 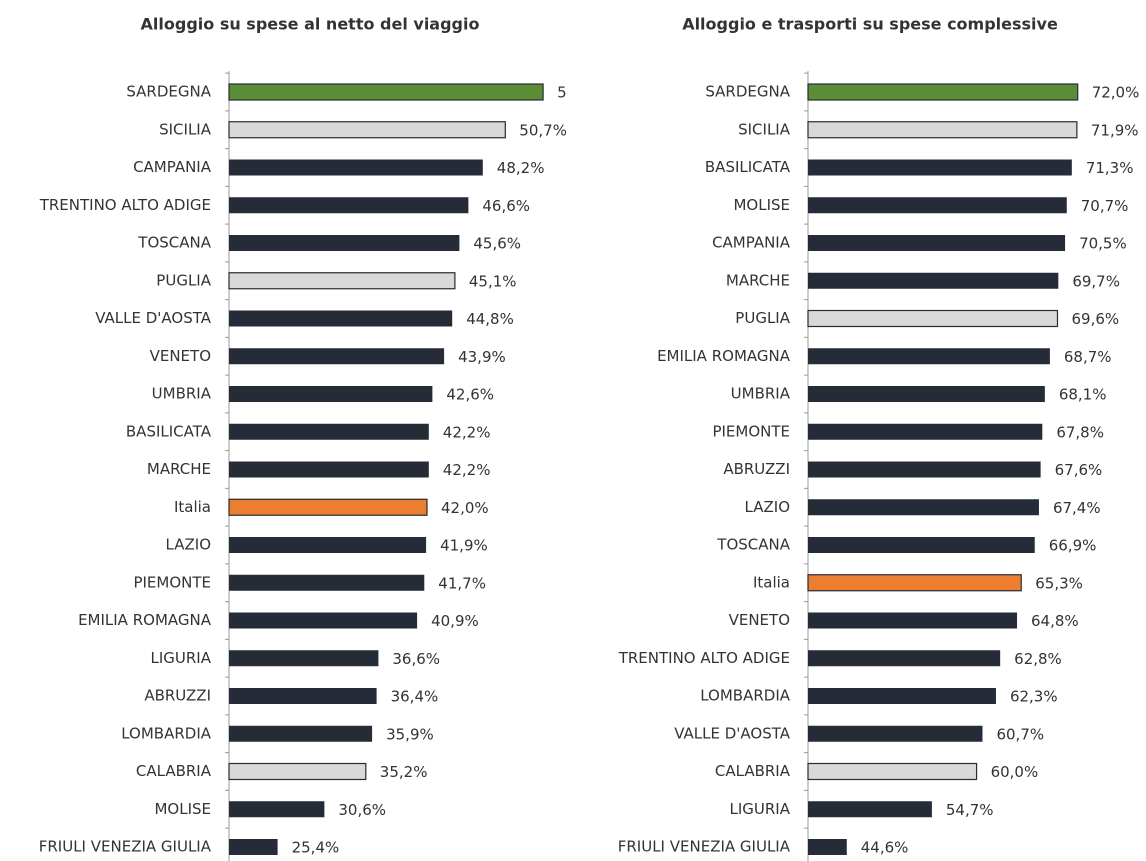 What do you see at coordinates (1079, 470) in the screenshot?
I see `value-label: 67,6%` at bounding box center [1079, 470].